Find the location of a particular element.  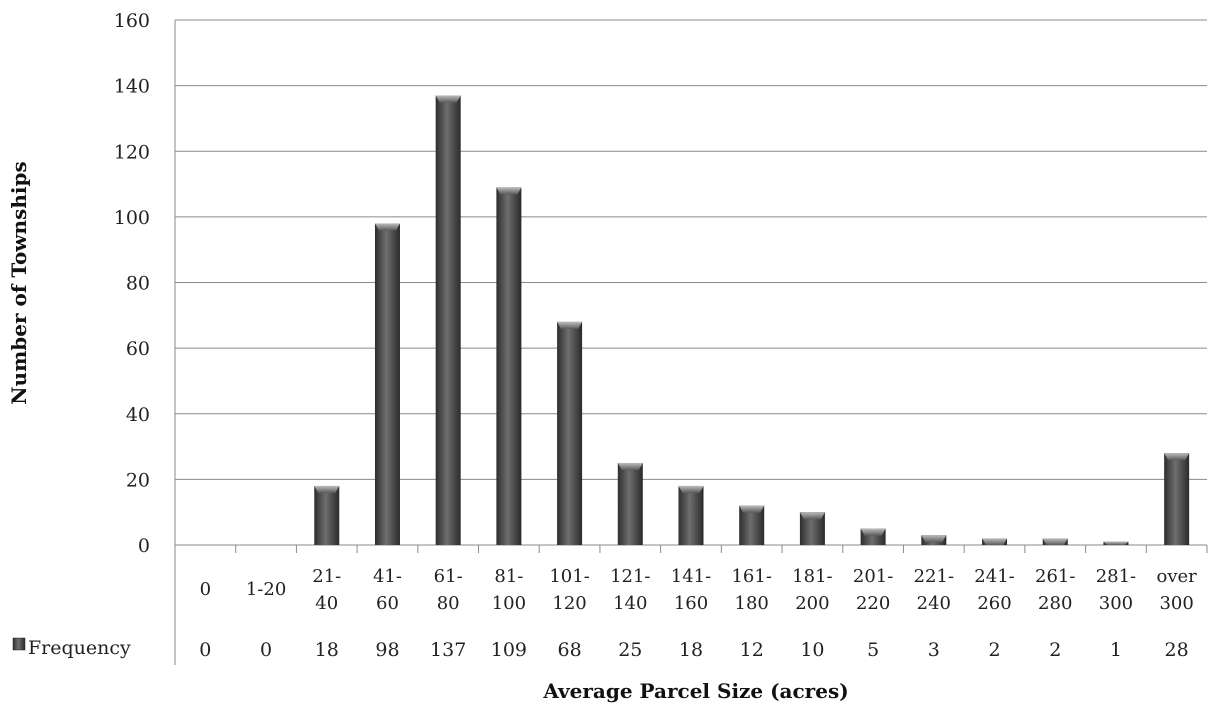

x-category-line: 1-20 is located at coordinates (266, 589).